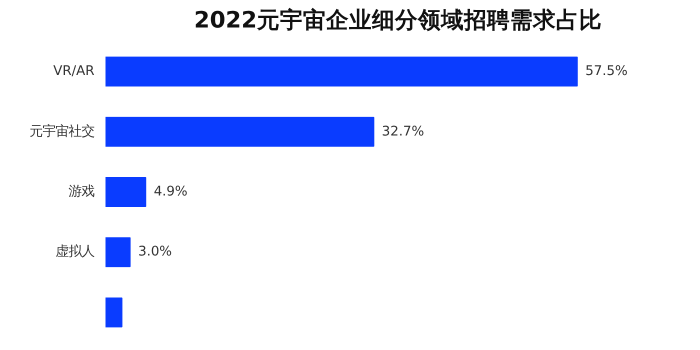 This screenshot has width=700, height=350. Describe the element at coordinates (398, 20) in the screenshot. I see `chart-title: 2022元宇宙企业细分领域招聘需求占比` at that location.